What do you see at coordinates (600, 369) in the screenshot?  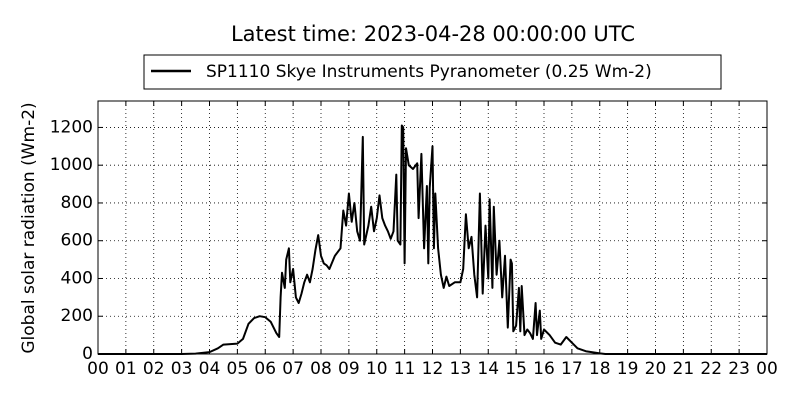 I see `x-tick-label: 18` at bounding box center [600, 369].